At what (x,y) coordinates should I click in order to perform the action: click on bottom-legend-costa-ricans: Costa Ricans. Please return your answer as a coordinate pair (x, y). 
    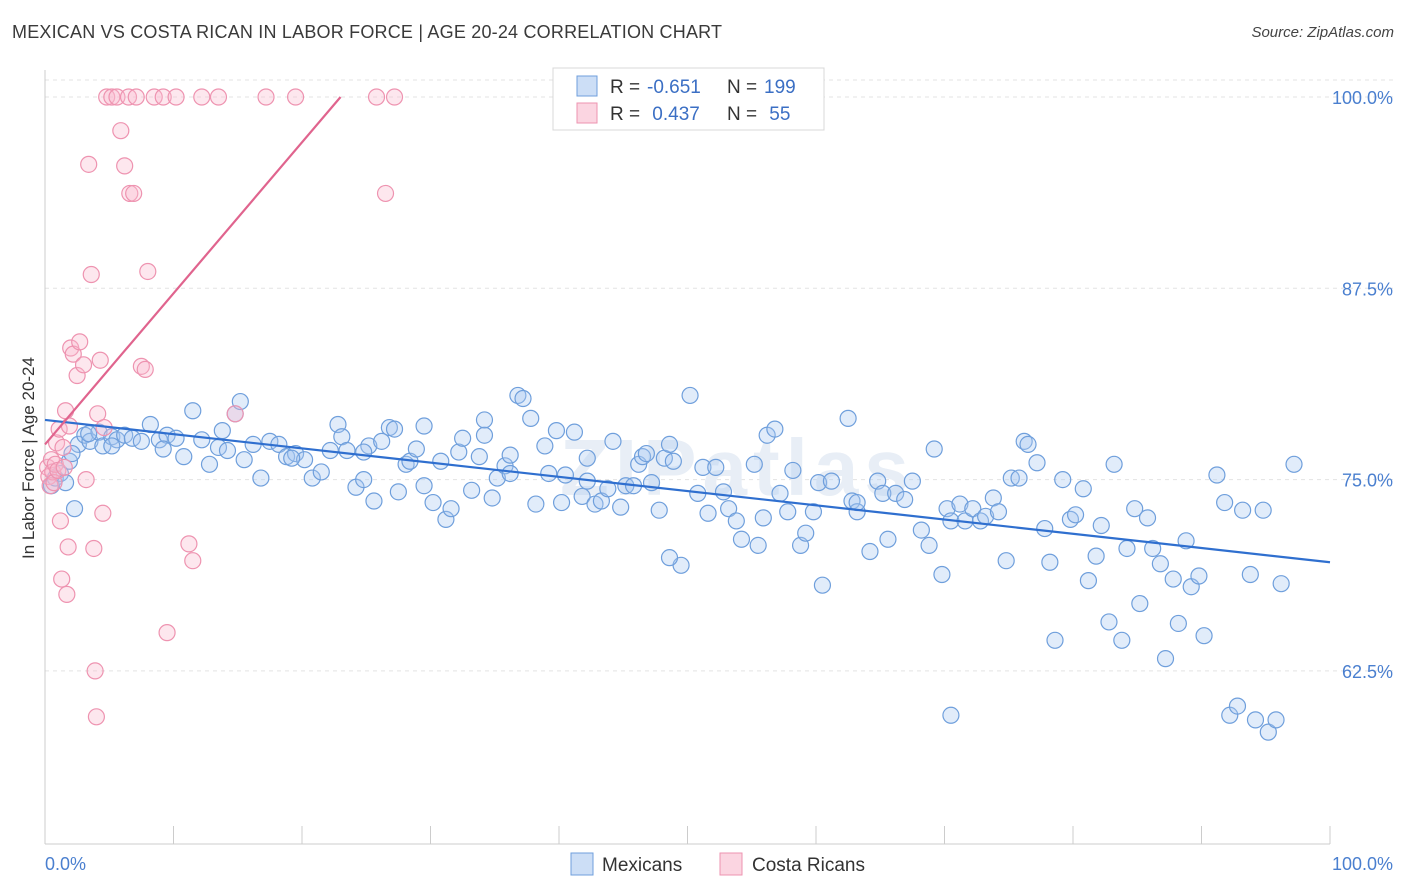
    Looking at the image, I should click on (808, 865).